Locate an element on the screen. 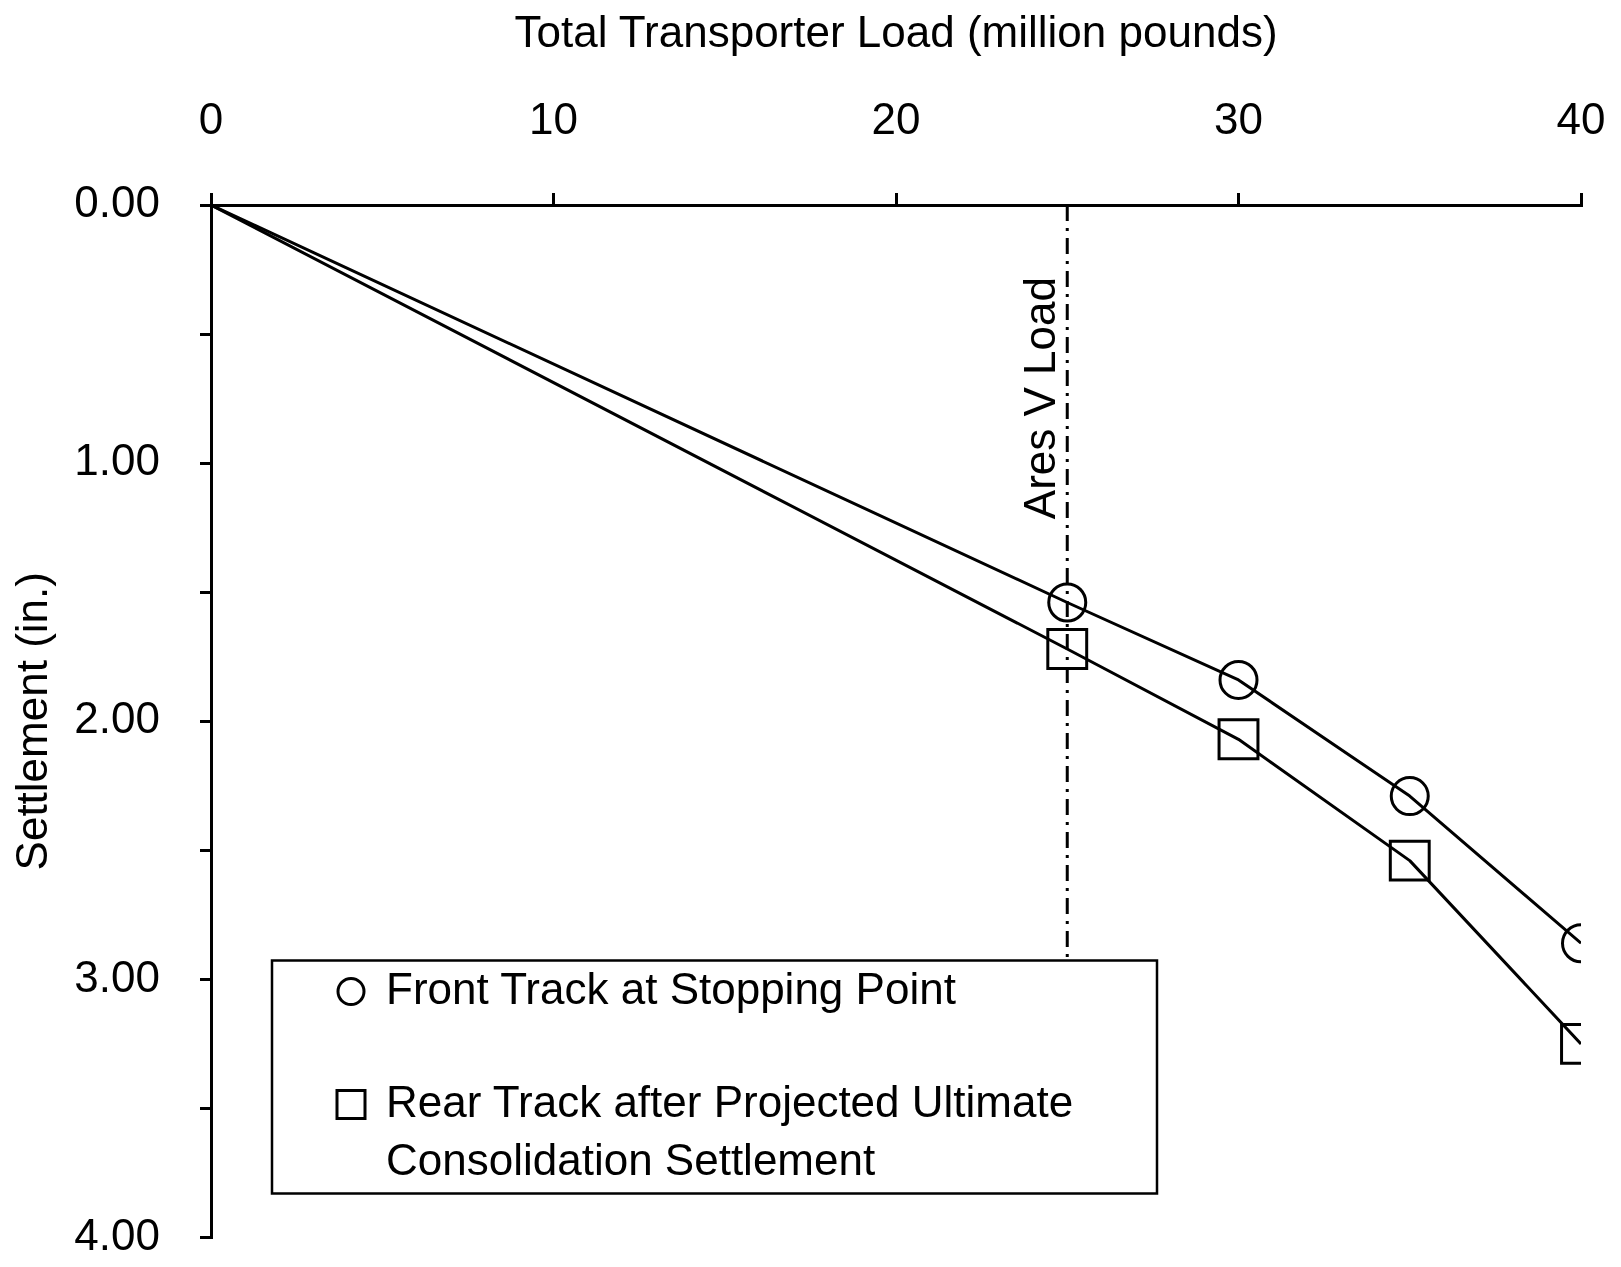 The image size is (1621, 1267). y-tick-label: 0.00 is located at coordinates (117, 202).